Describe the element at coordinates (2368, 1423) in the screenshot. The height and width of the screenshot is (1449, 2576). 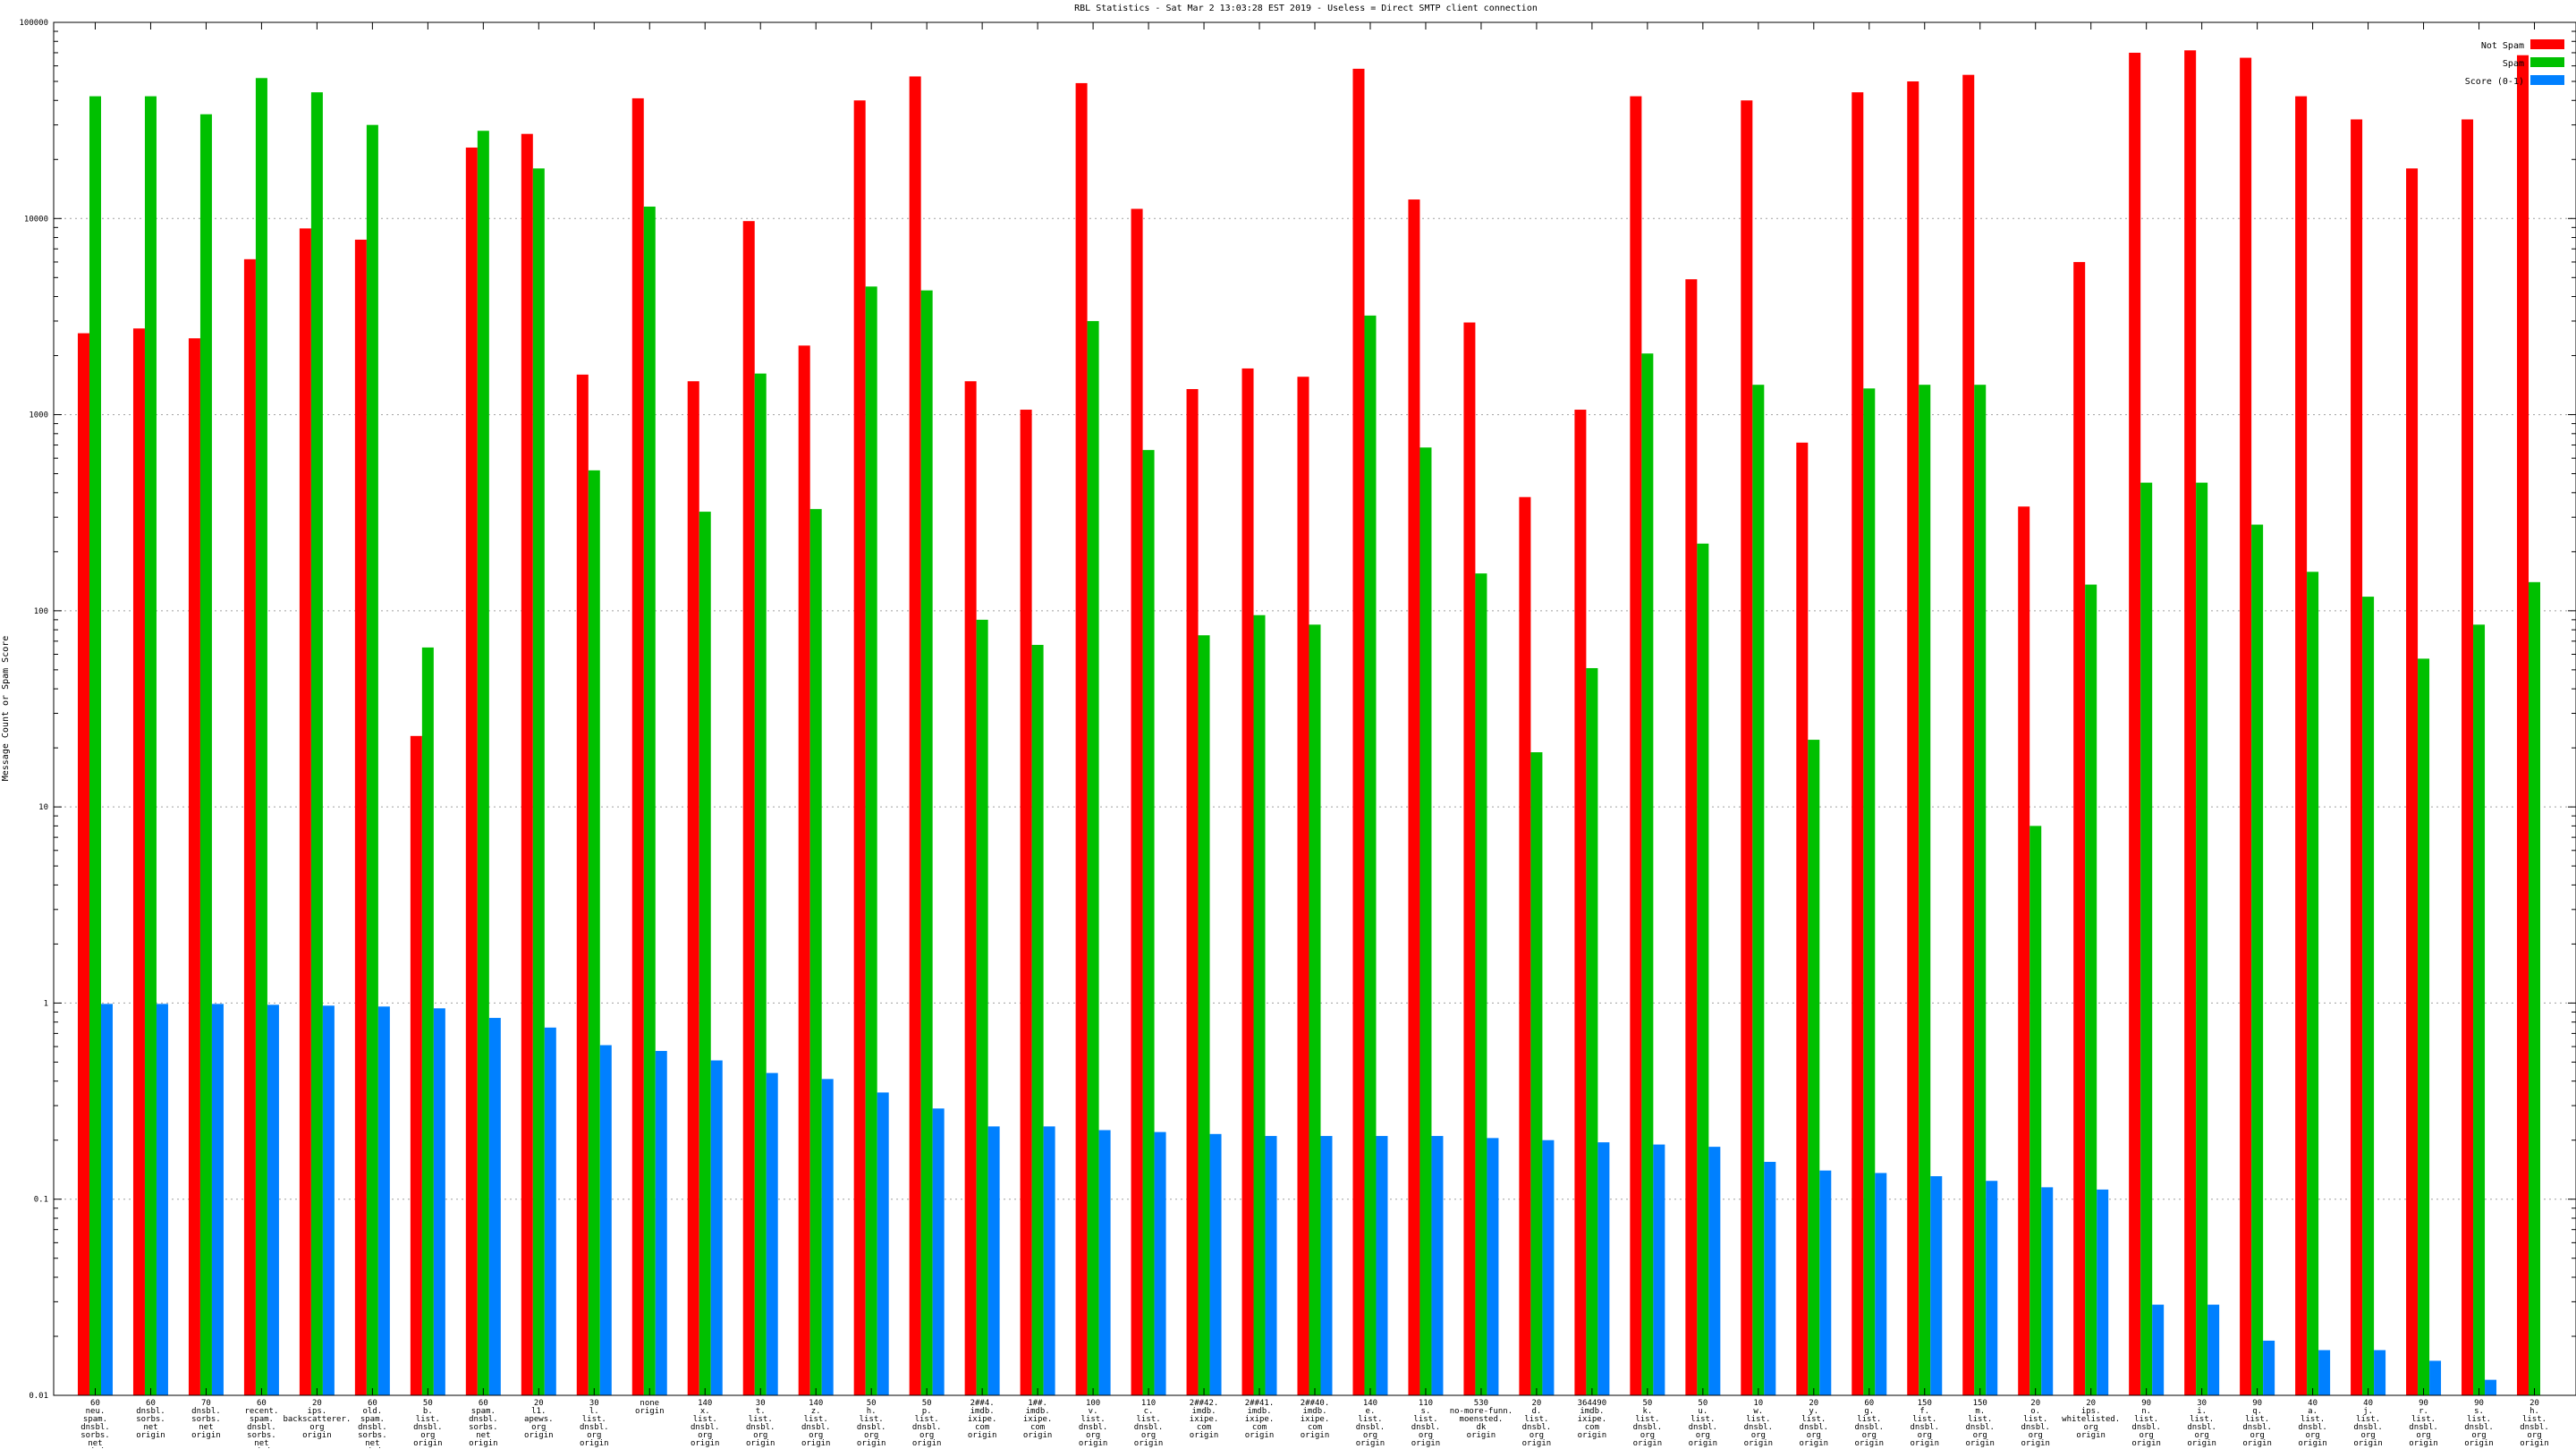
I see `x-category-label: 40 j. list. dnsbl. org origin` at that location.